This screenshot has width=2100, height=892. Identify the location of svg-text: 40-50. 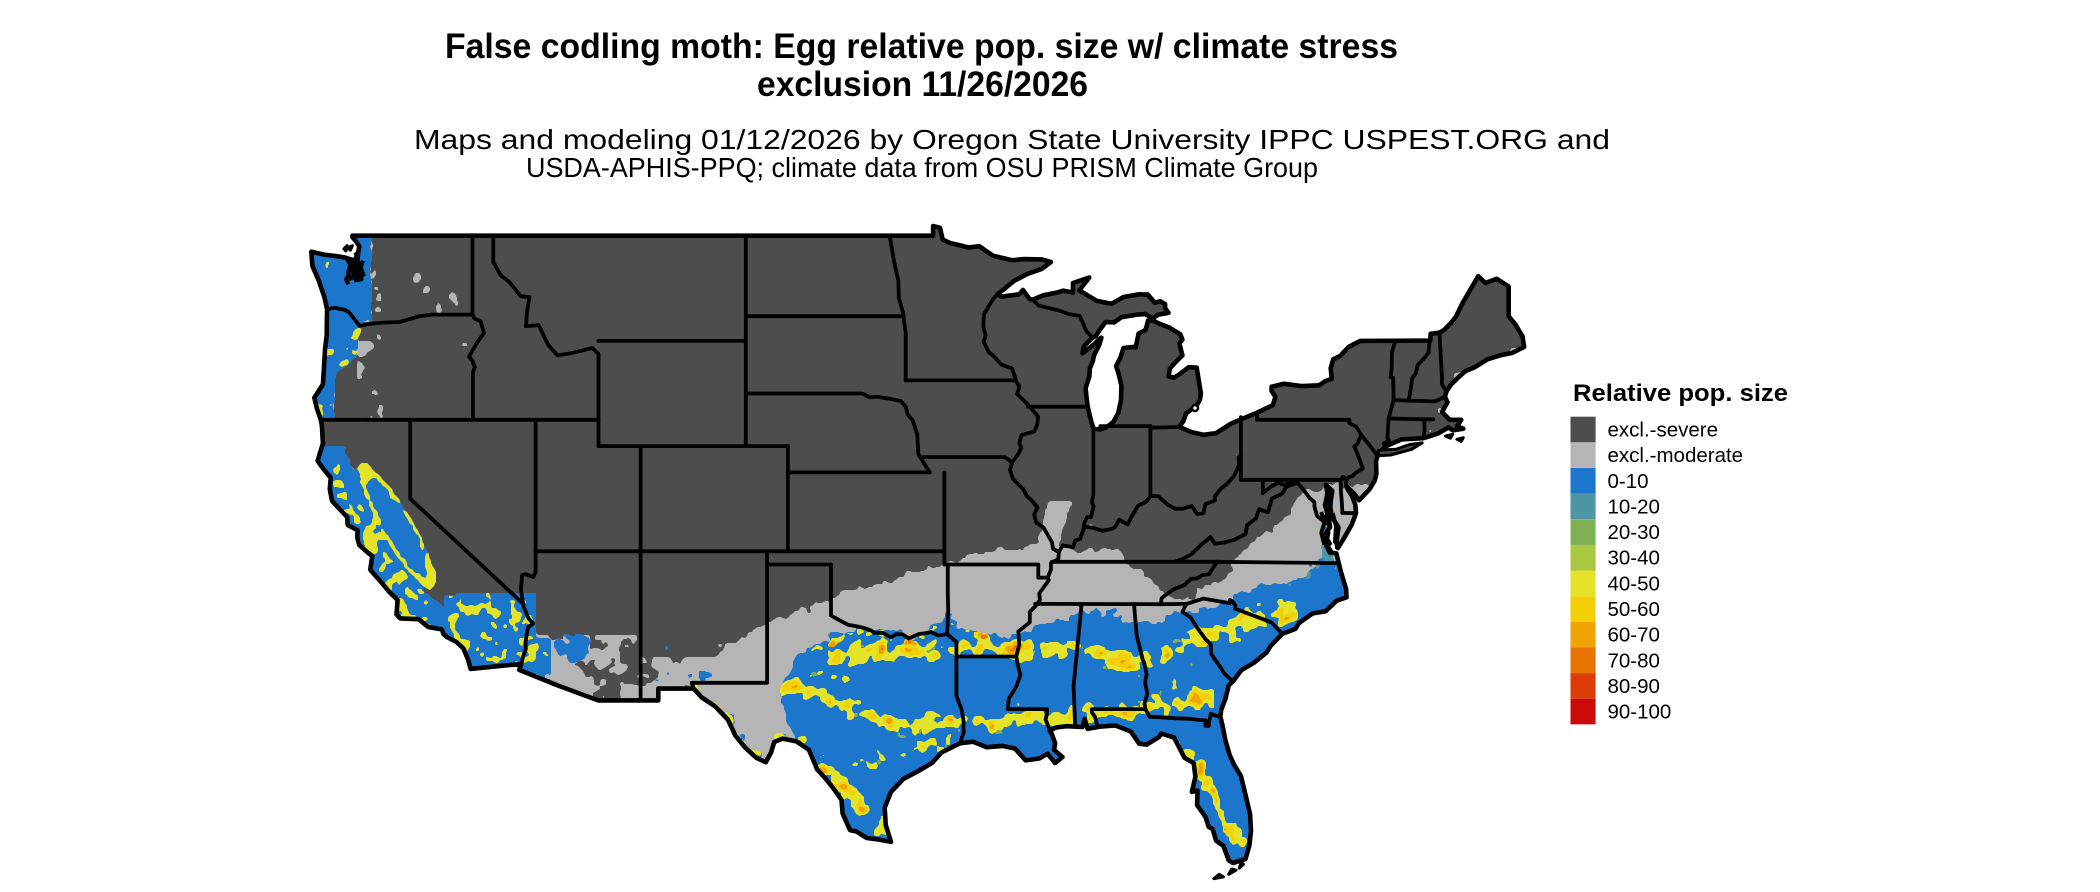
(1634, 583).